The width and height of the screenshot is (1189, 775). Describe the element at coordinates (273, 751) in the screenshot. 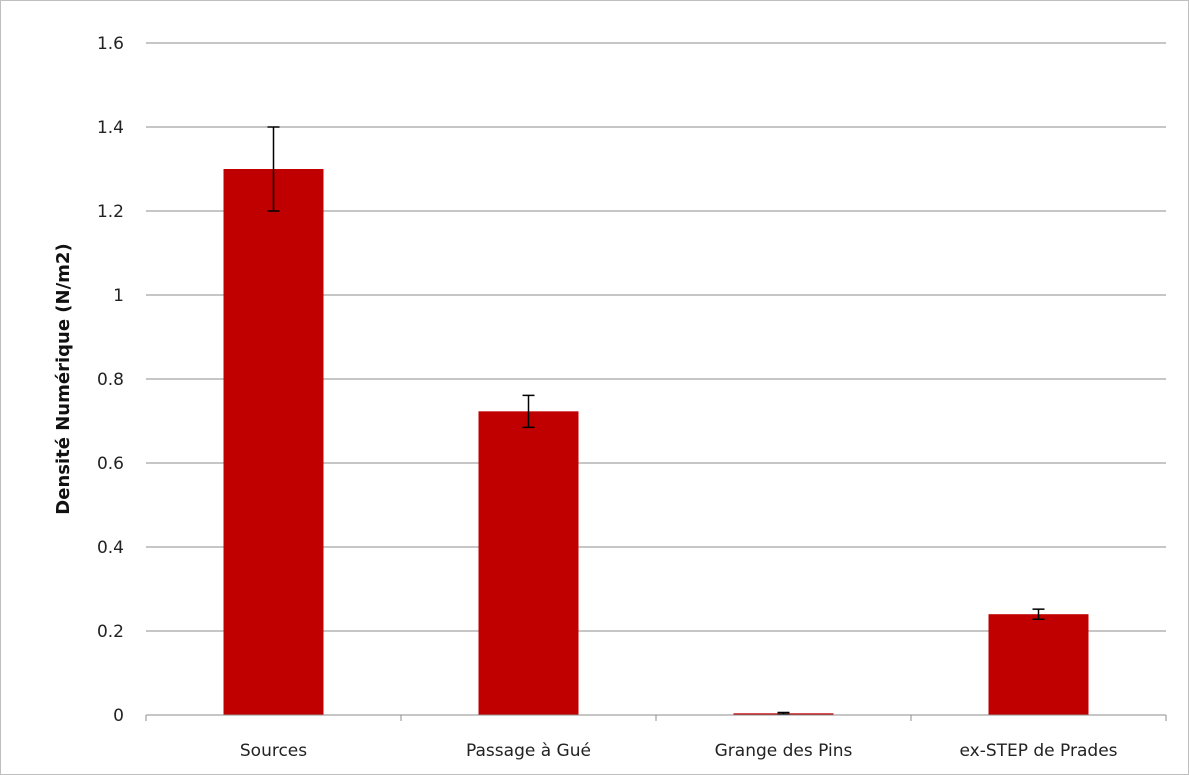

I see `category-label: Sources` at that location.